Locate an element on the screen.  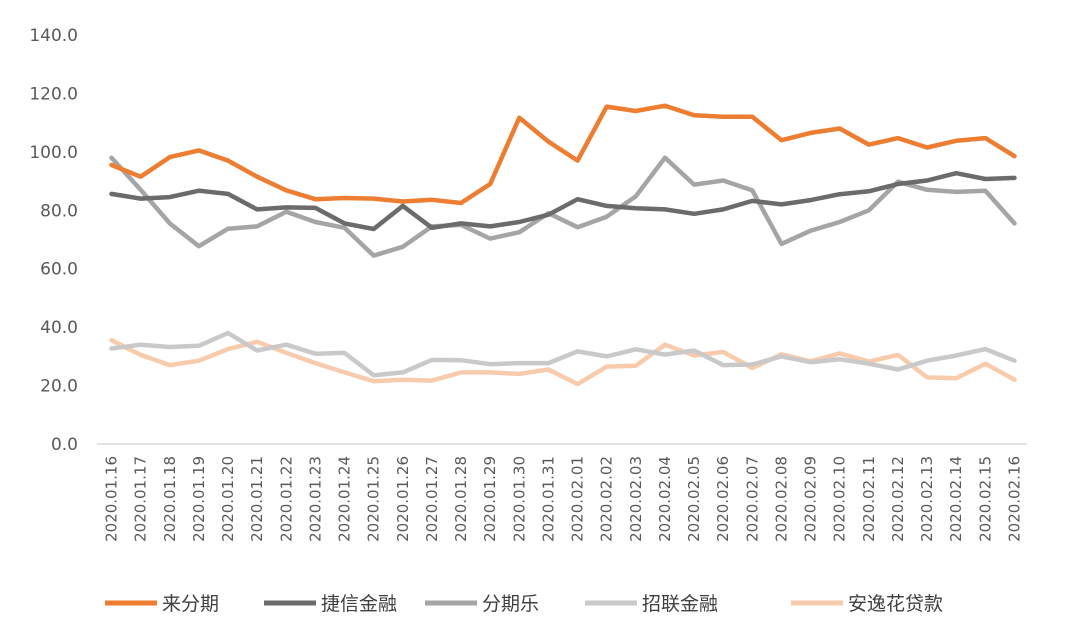
y-tick-label: 100.0 is located at coordinates (53, 153).